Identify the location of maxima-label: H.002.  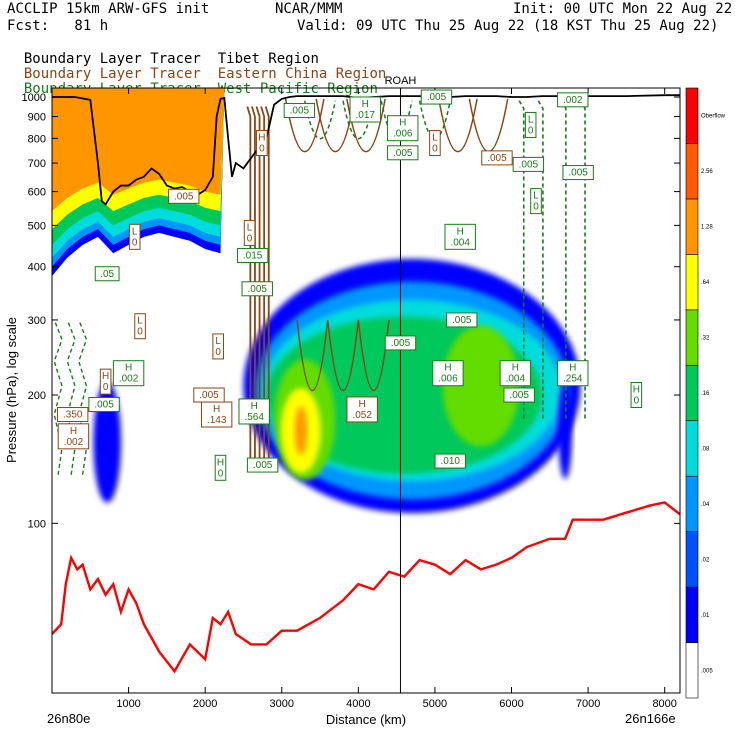
(73, 436).